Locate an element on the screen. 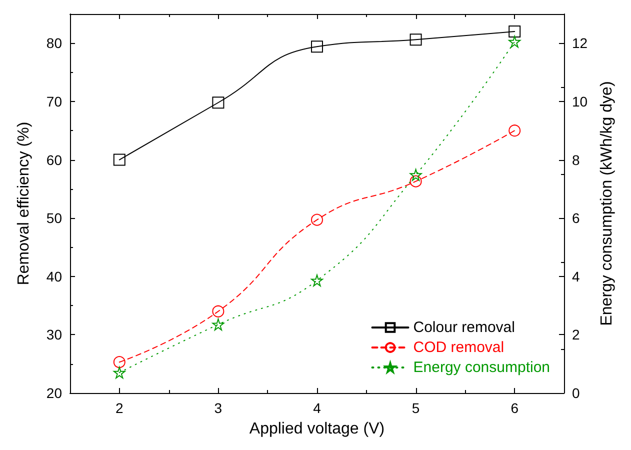  y-tick-label: 30 is located at coordinates (54, 334).